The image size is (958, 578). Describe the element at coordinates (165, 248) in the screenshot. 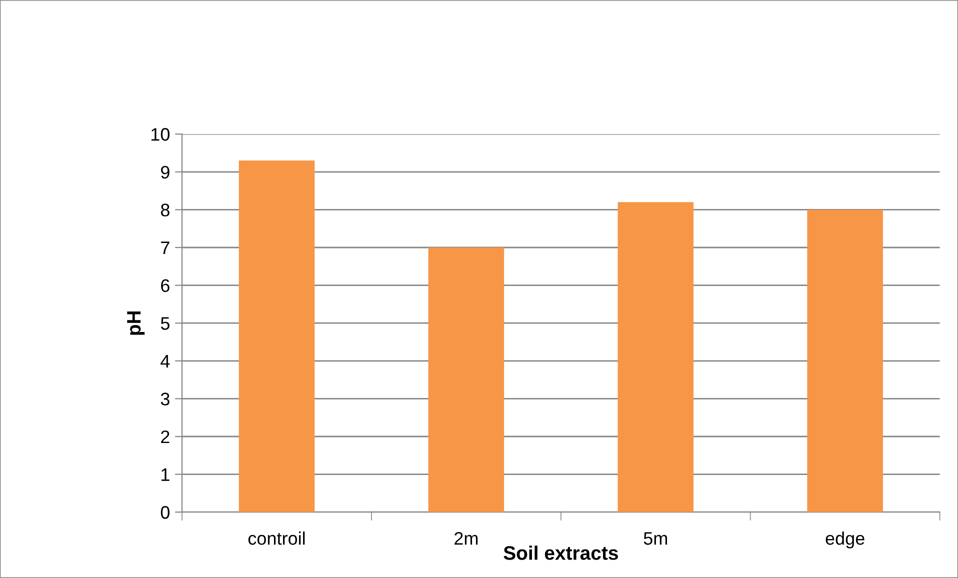

I see `y-tick-label: 7` at that location.